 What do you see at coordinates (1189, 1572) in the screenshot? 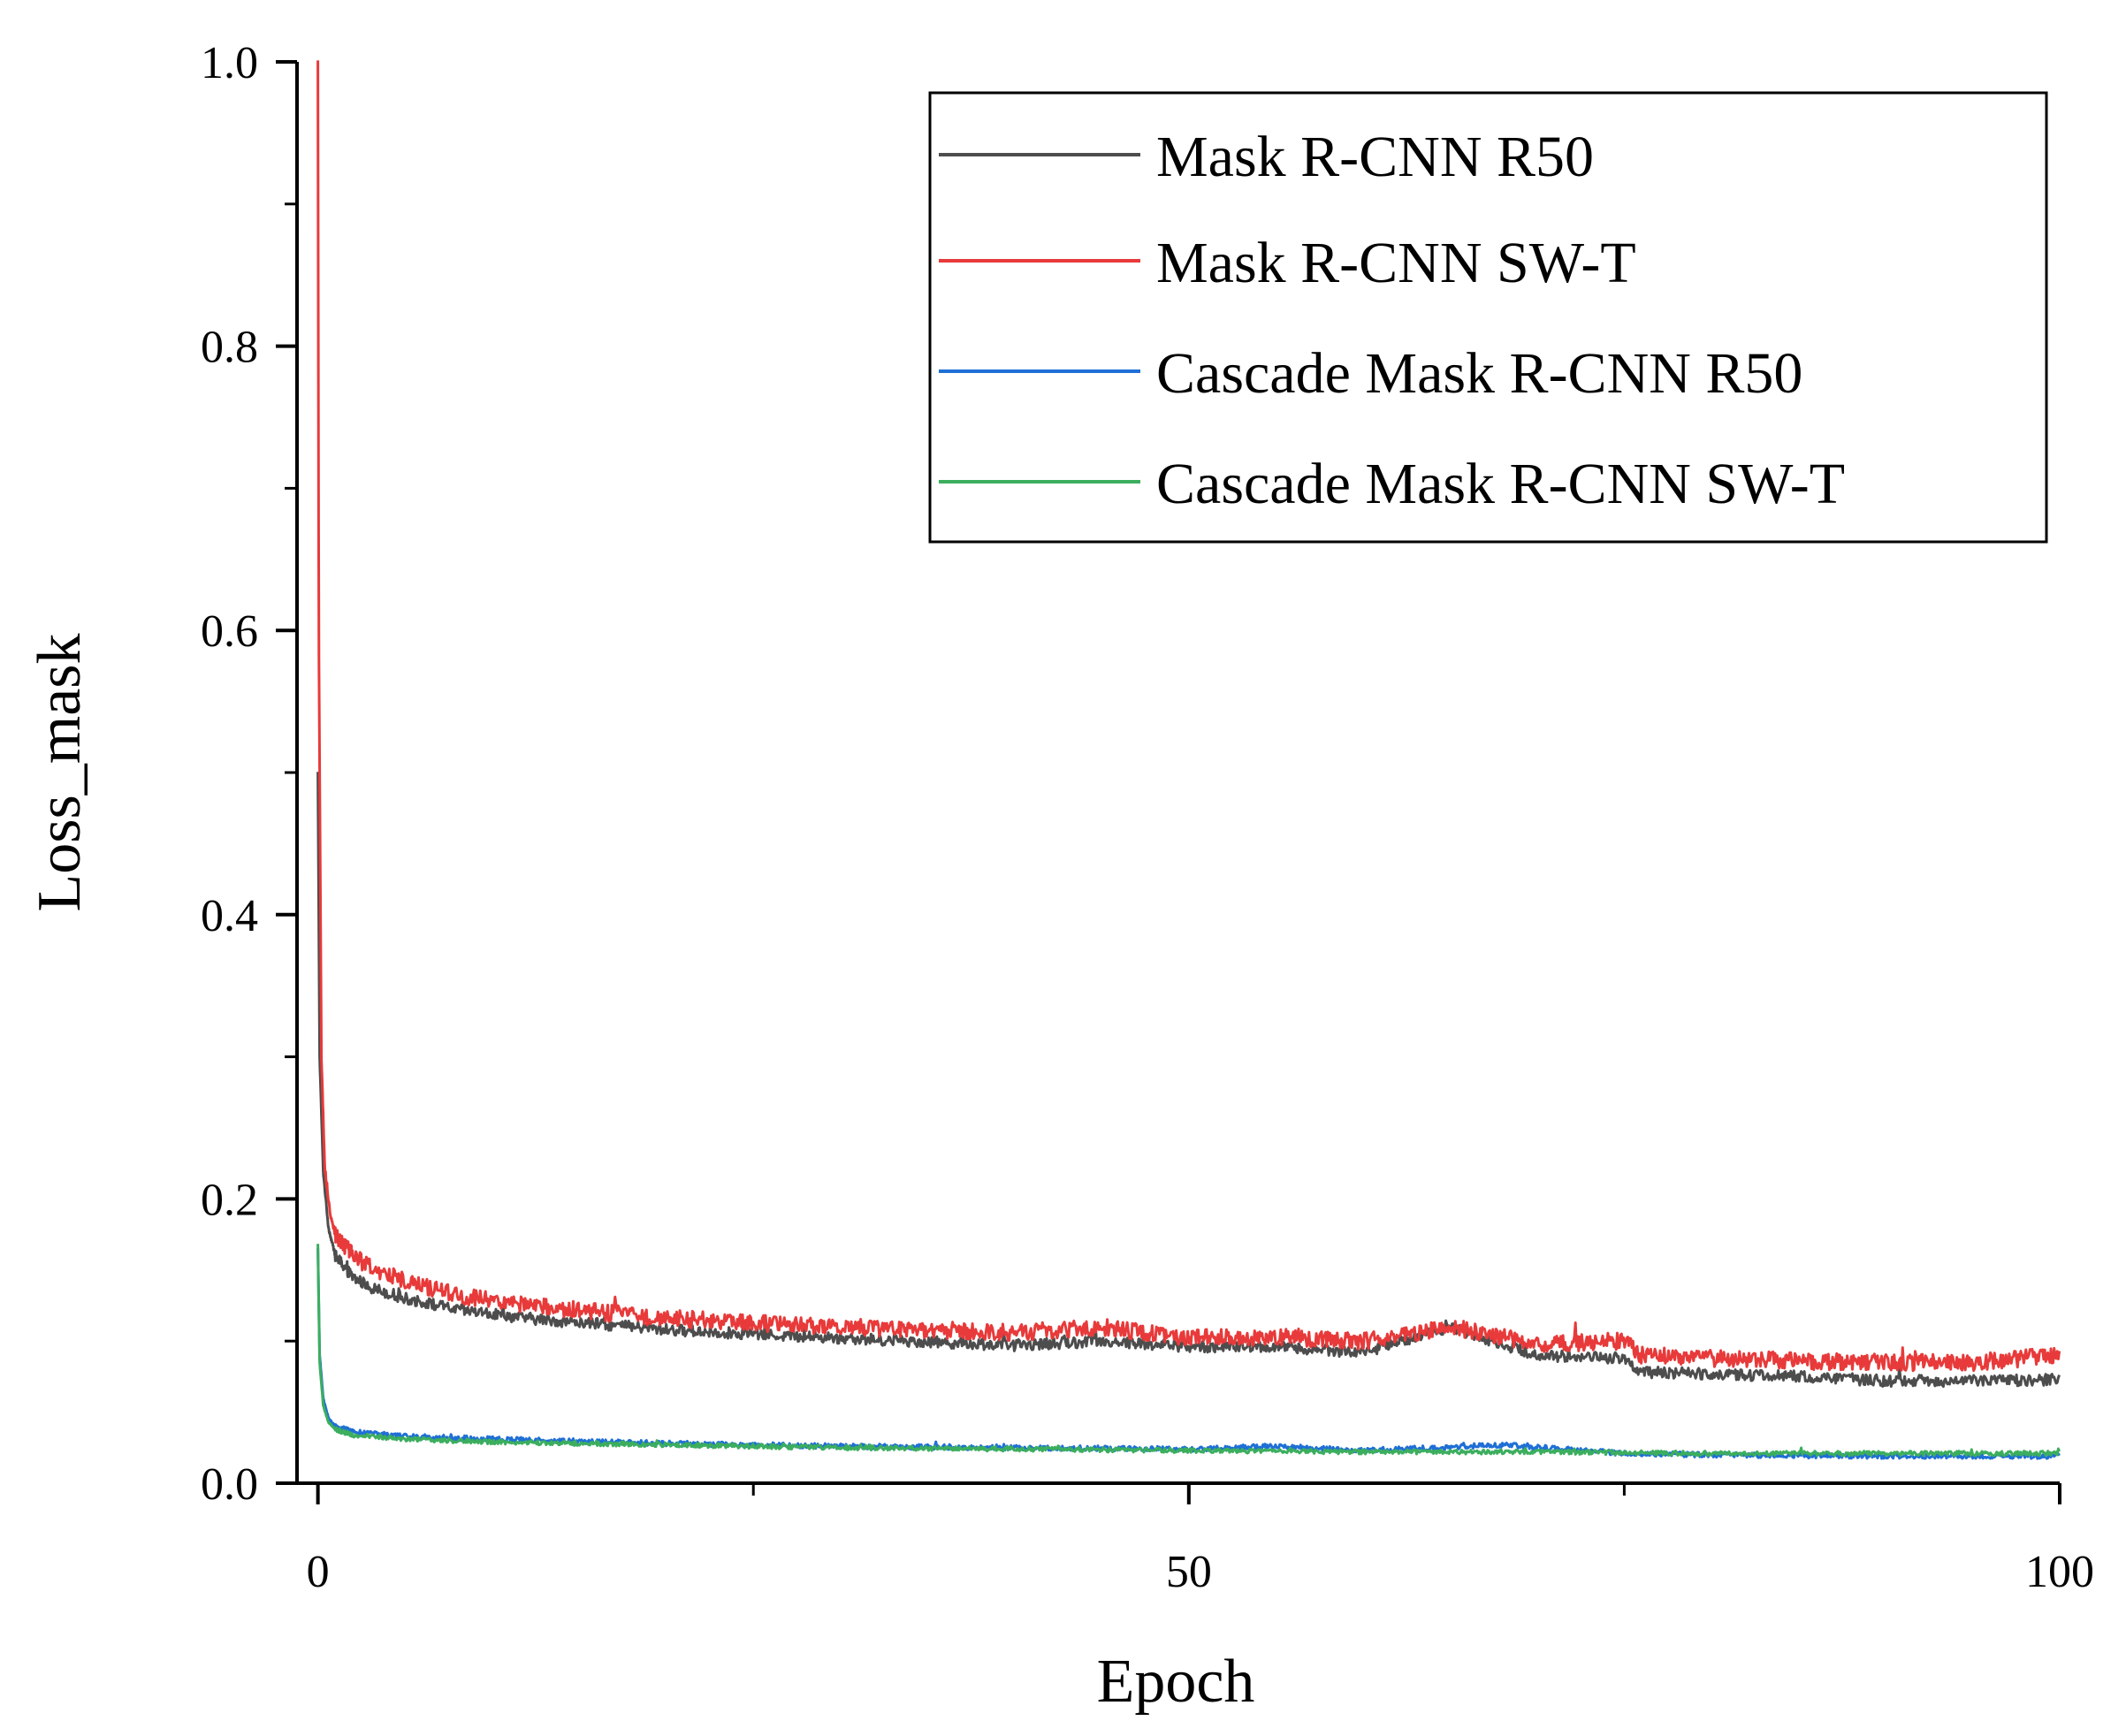
I see `x-tick-label: 50` at bounding box center [1189, 1572].